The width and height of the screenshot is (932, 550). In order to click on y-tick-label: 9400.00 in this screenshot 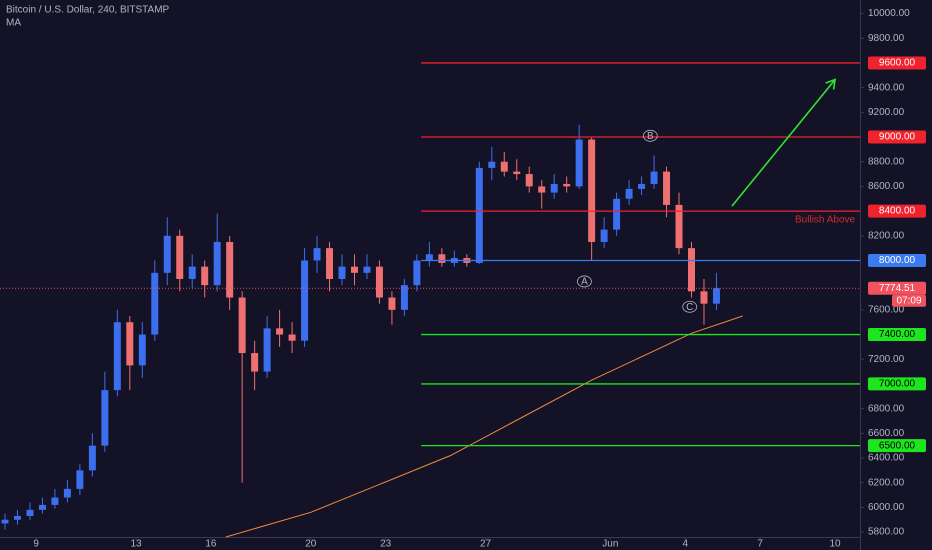, I will do `click(886, 87)`.